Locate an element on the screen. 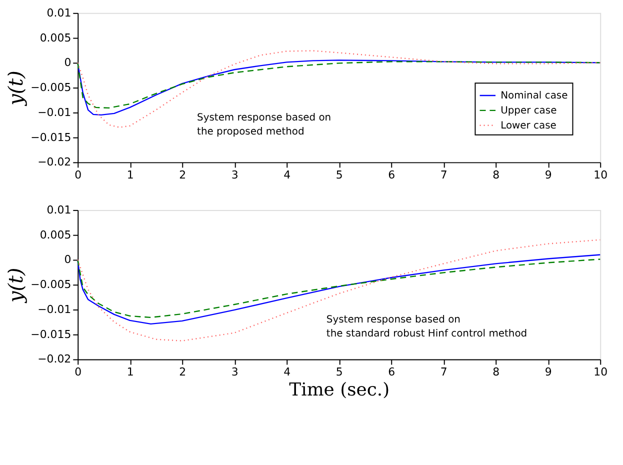 This screenshot has width=623, height=465. annotation: the proposed method is located at coordinates (250, 132).